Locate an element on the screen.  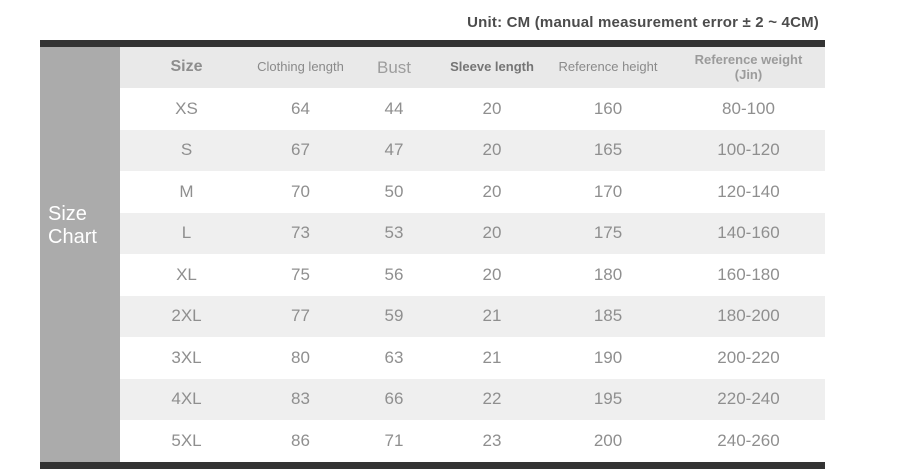
value-cell: 100-120 is located at coordinates (748, 150).